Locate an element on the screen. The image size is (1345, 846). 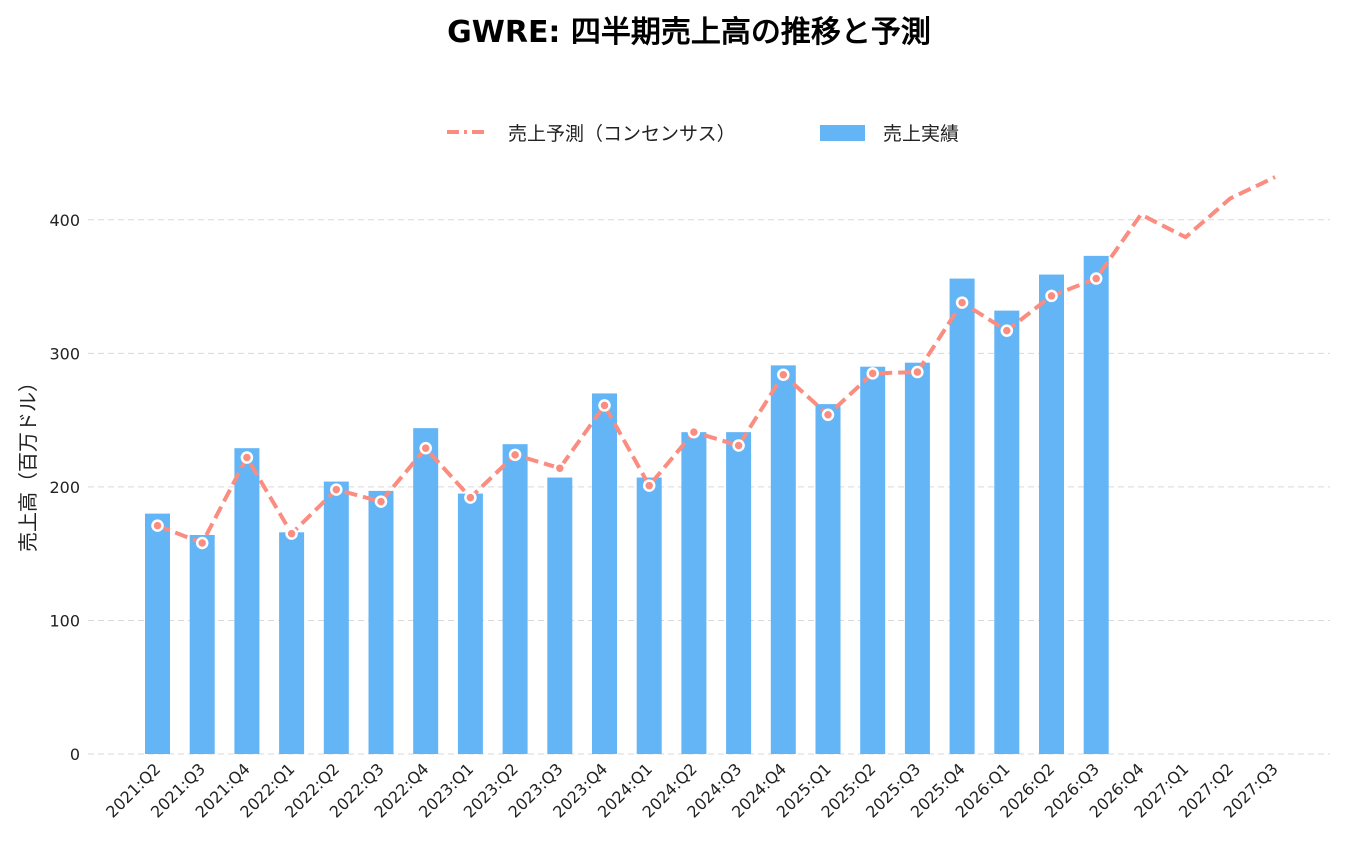
chart-title: GWRE: 四半期売上高の推移と予測 is located at coordinates (689, 32).